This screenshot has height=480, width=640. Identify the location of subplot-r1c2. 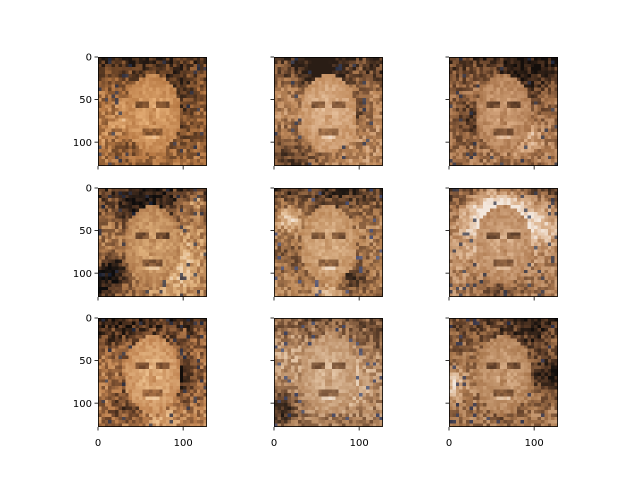
(326, 113).